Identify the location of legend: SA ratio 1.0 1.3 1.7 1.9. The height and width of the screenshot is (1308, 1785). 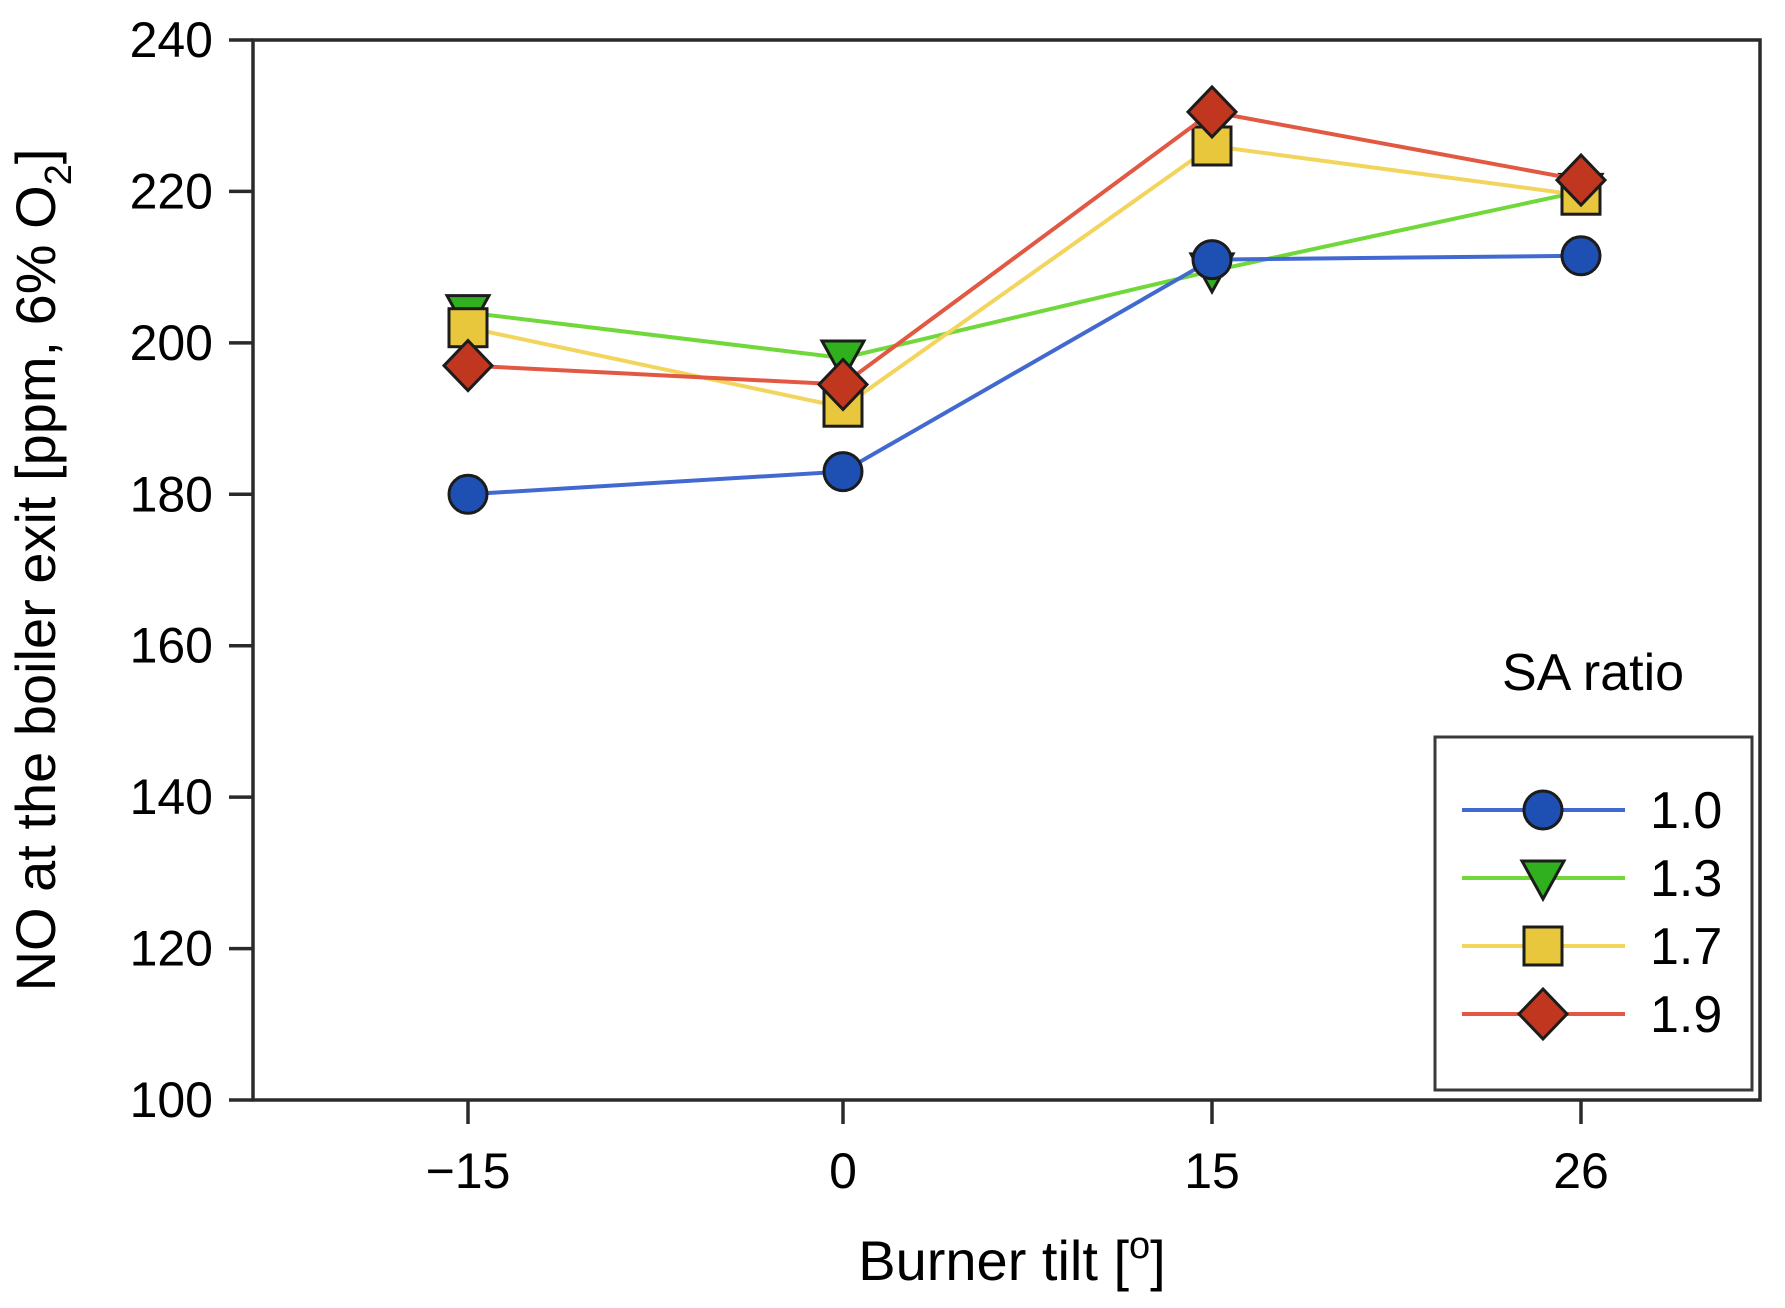
(1593, 868).